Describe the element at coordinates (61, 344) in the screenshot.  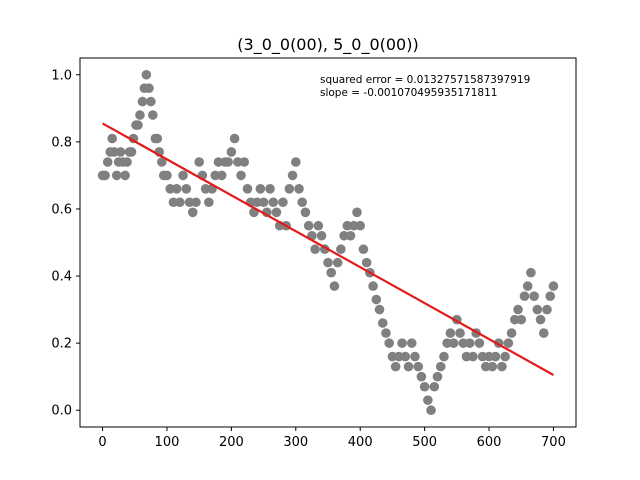
I see `y-tick-label-1: 0.2` at that location.